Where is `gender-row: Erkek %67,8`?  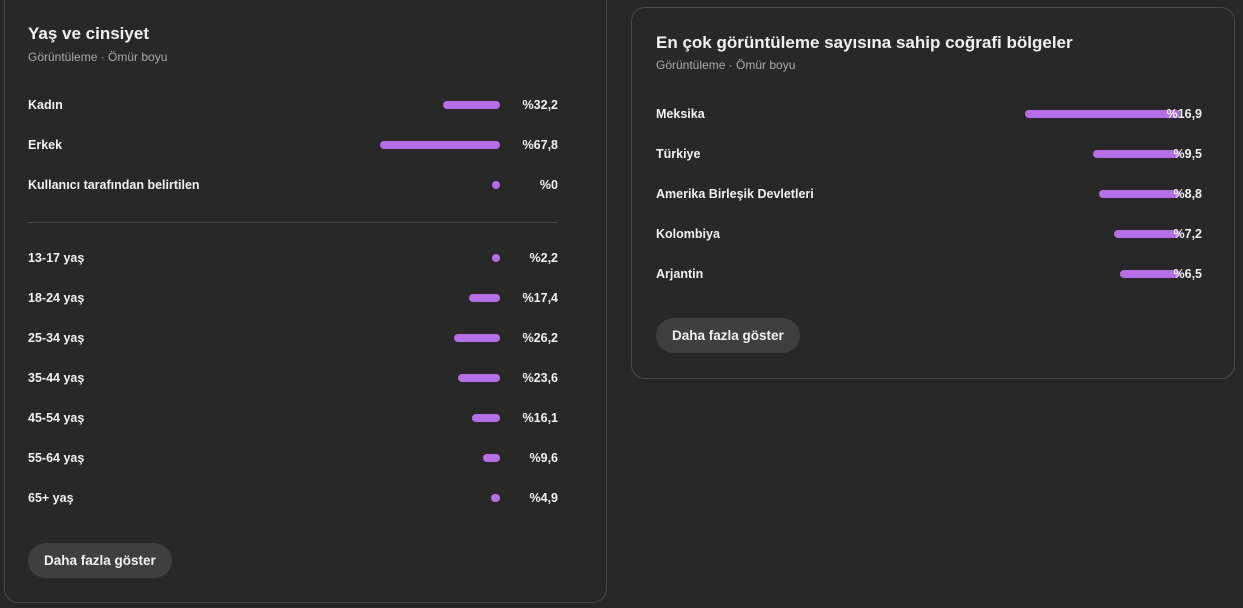
gender-row: Erkek %67,8 is located at coordinates (293, 145).